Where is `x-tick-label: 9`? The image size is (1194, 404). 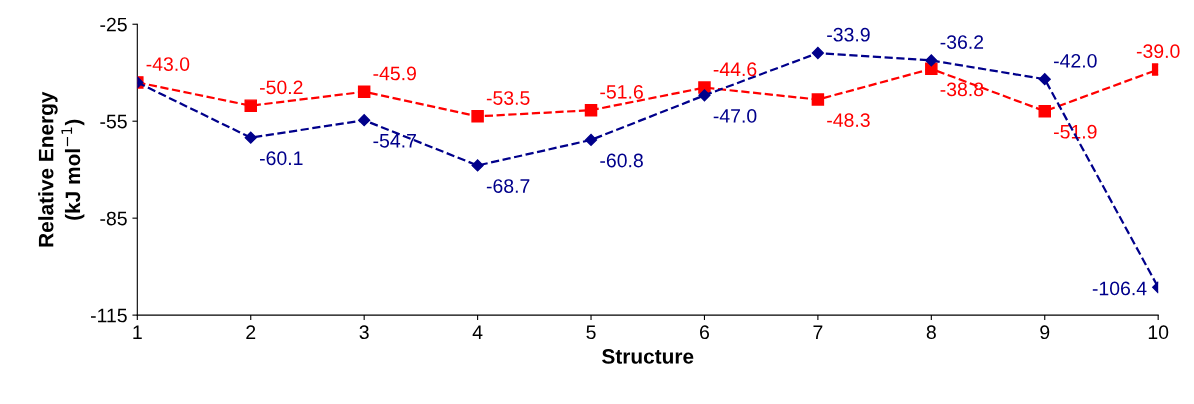
x-tick-label: 9 is located at coordinates (1045, 332).